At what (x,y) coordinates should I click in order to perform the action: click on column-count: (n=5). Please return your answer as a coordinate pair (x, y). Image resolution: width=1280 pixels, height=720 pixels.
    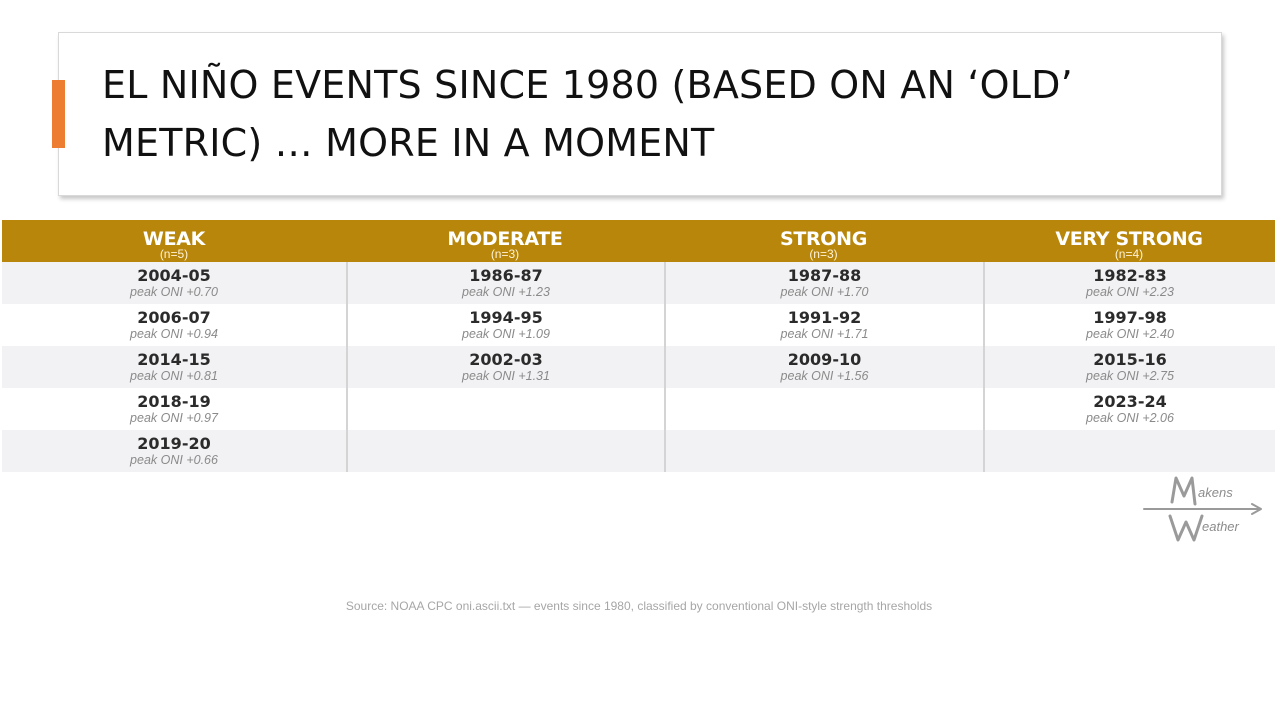
    Looking at the image, I should click on (174, 254).